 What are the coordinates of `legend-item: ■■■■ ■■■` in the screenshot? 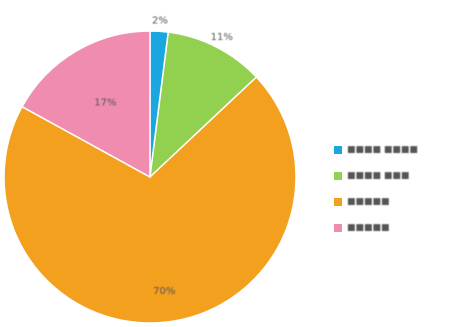 It's located at (376, 175).